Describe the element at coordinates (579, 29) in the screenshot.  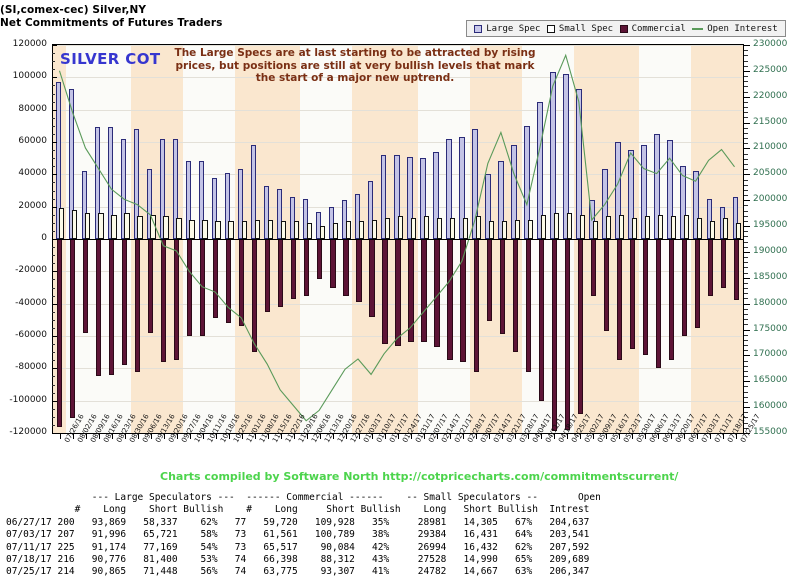
I see `legend-item-1: Small Spec` at that location.